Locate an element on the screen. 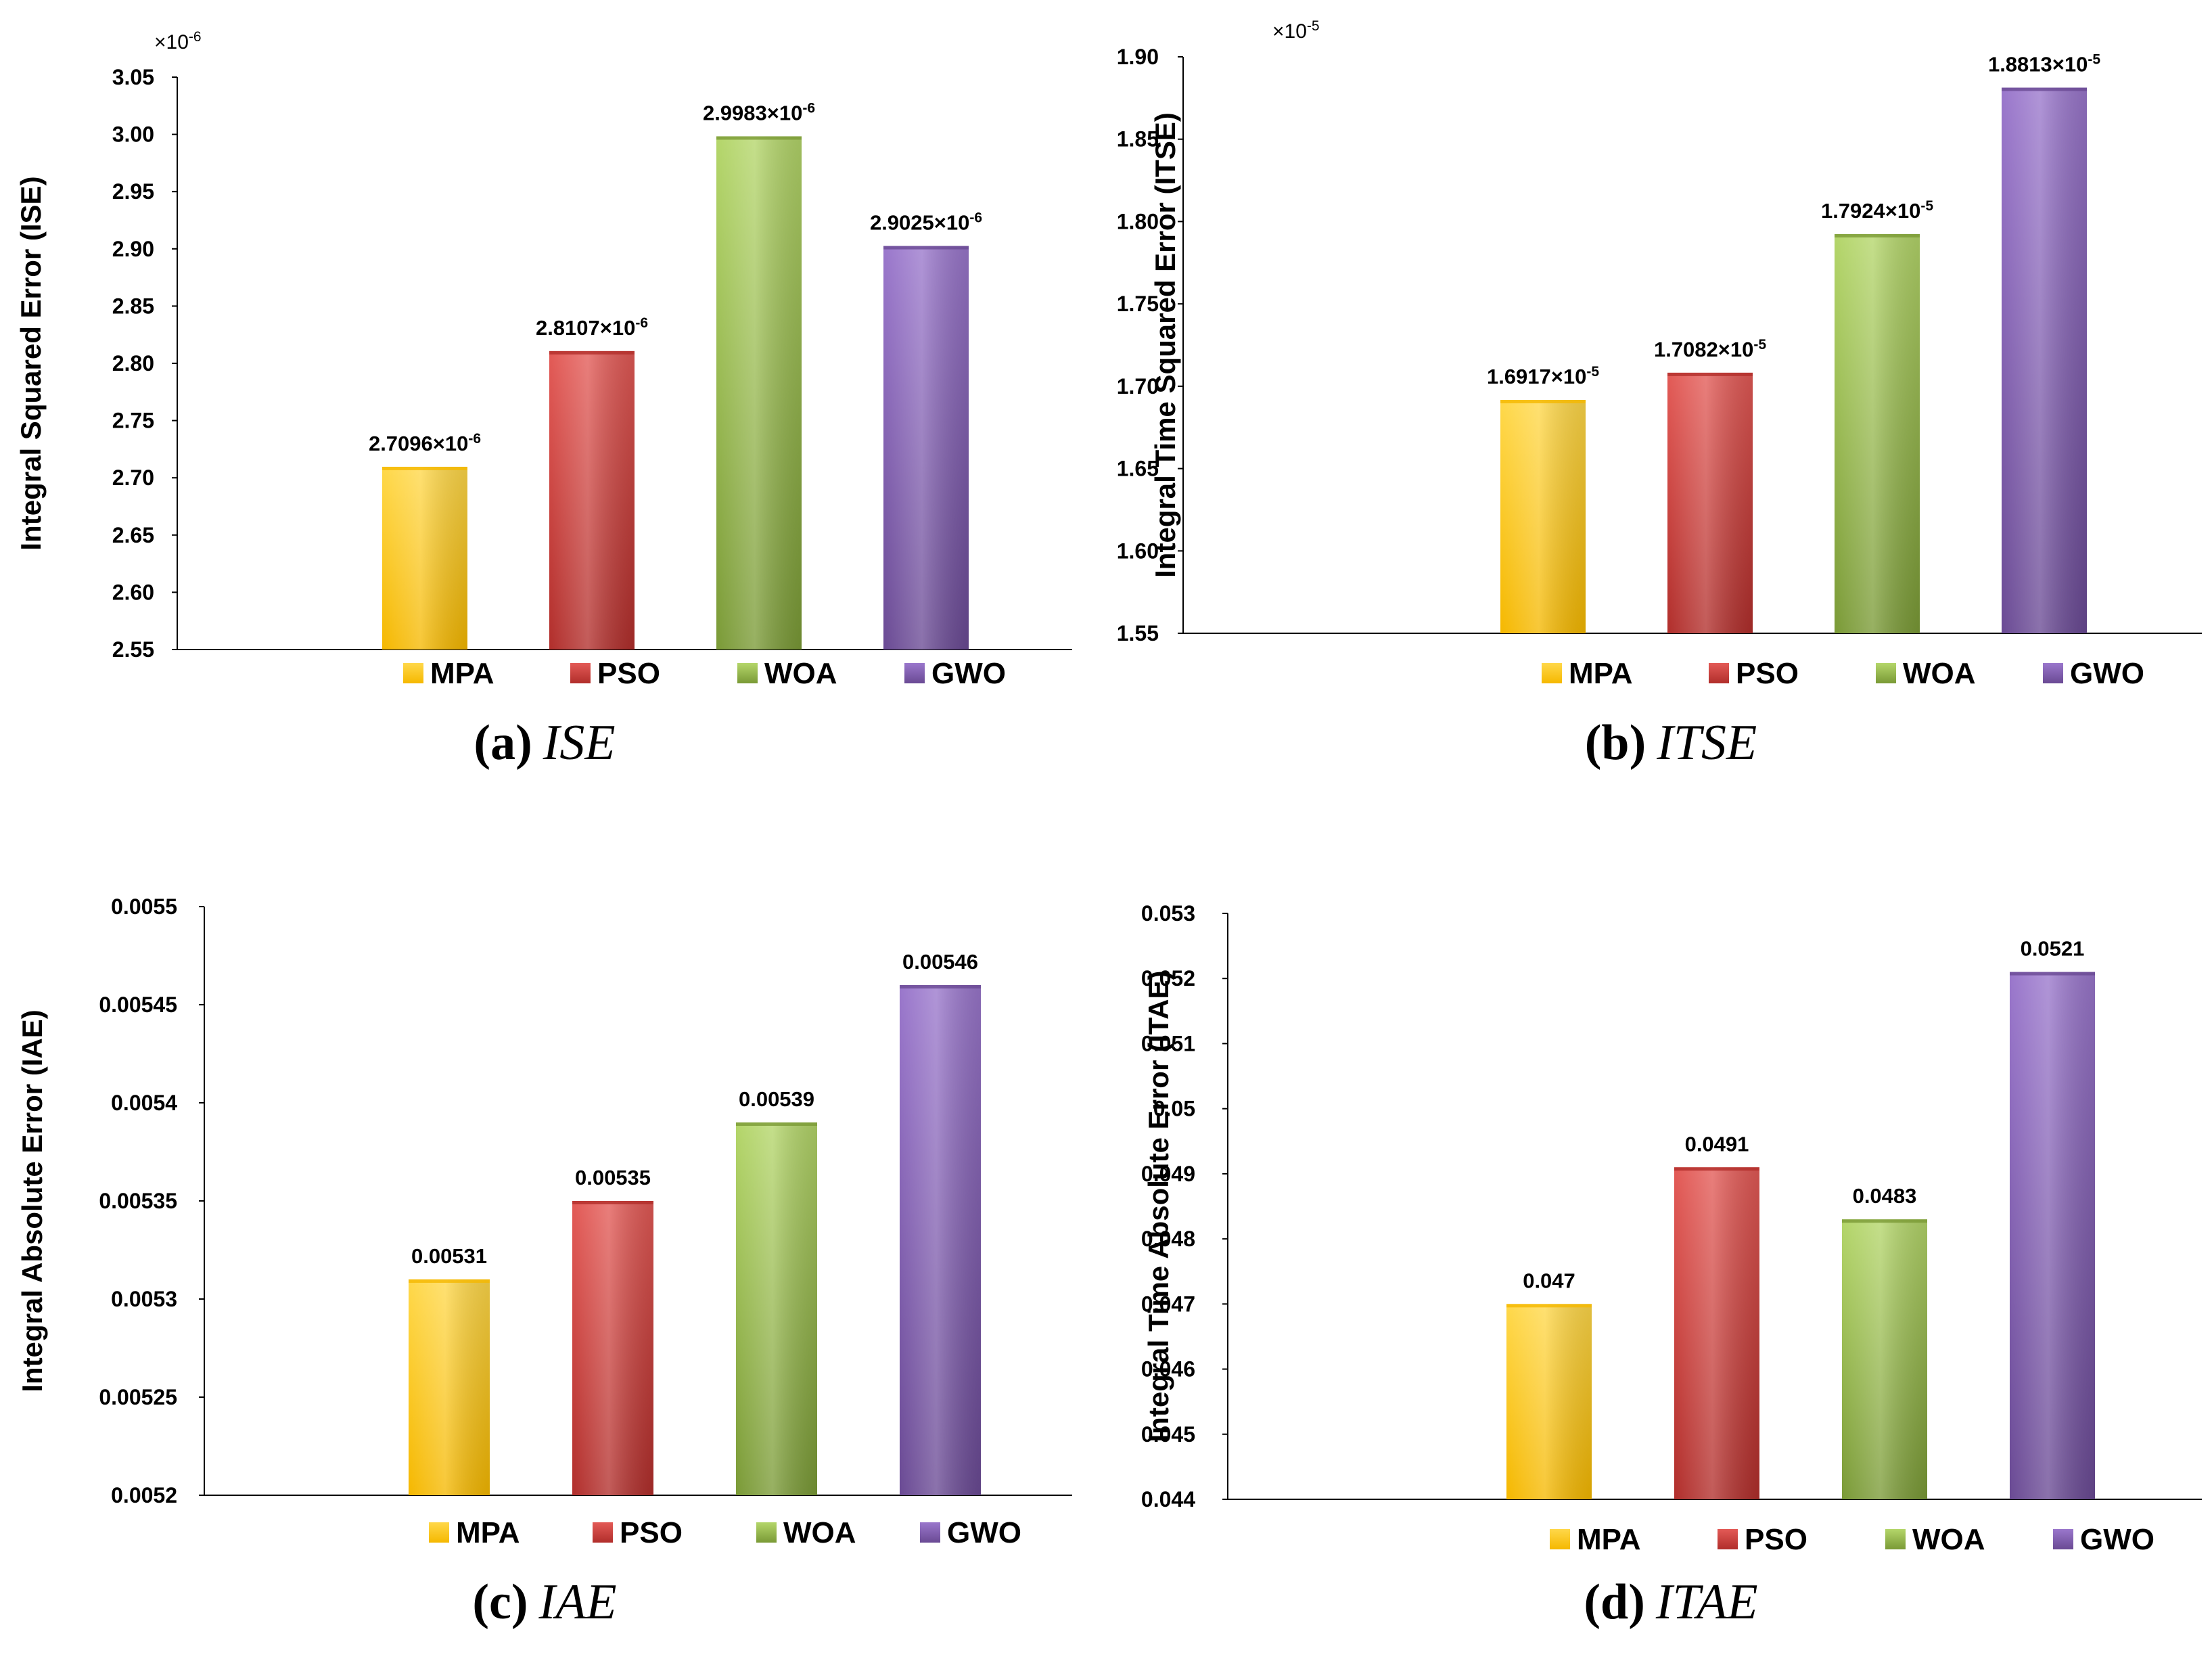  y-tick-label: 1.85 is located at coordinates (1138, 139).